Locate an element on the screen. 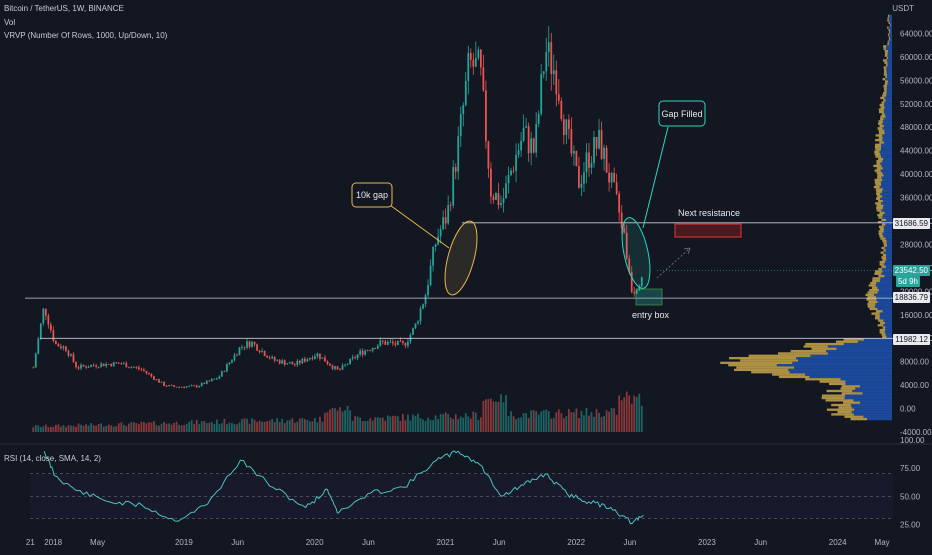 The width and height of the screenshot is (932, 555). x-tick-label: 2024 is located at coordinates (838, 542).